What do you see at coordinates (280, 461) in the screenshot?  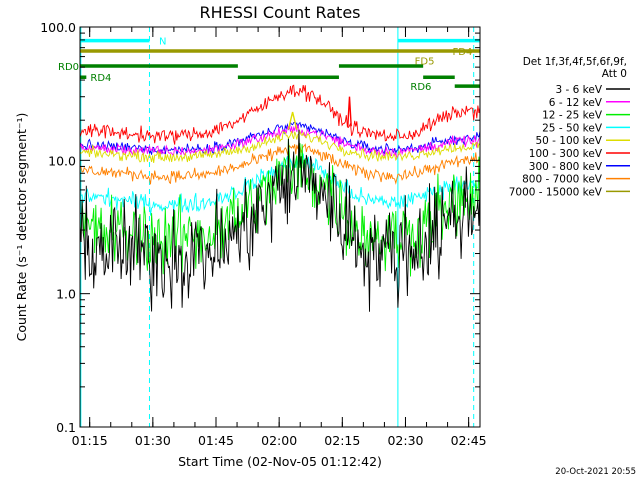 I see `x-axis-label: Start Time (02-Nov-05 01:12:42)` at bounding box center [280, 461].